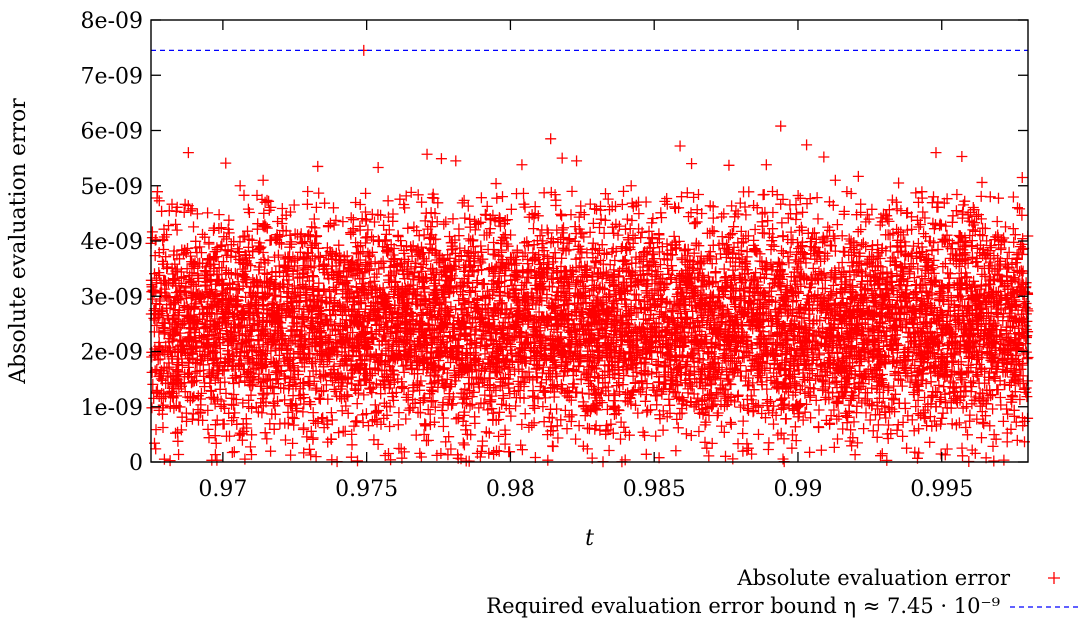  Describe the element at coordinates (1054, 578) in the screenshot. I see `legend-marker-error` at that location.